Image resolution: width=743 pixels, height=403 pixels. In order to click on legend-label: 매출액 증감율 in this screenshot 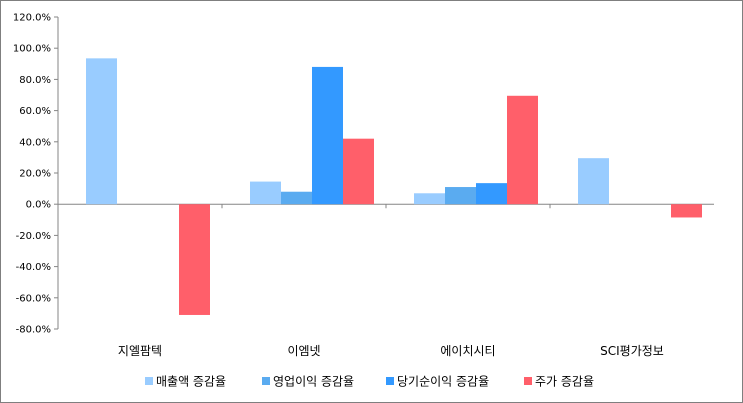, I will do `click(191, 382)`.